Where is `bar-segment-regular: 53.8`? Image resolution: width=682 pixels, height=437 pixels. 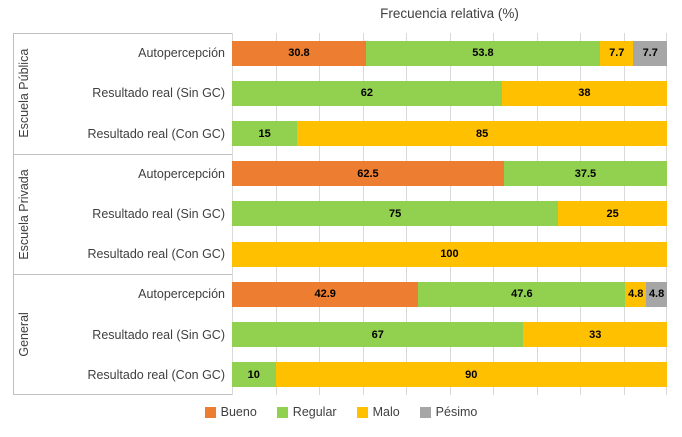
bar-segment-regular: 53.8 is located at coordinates (482, 53).